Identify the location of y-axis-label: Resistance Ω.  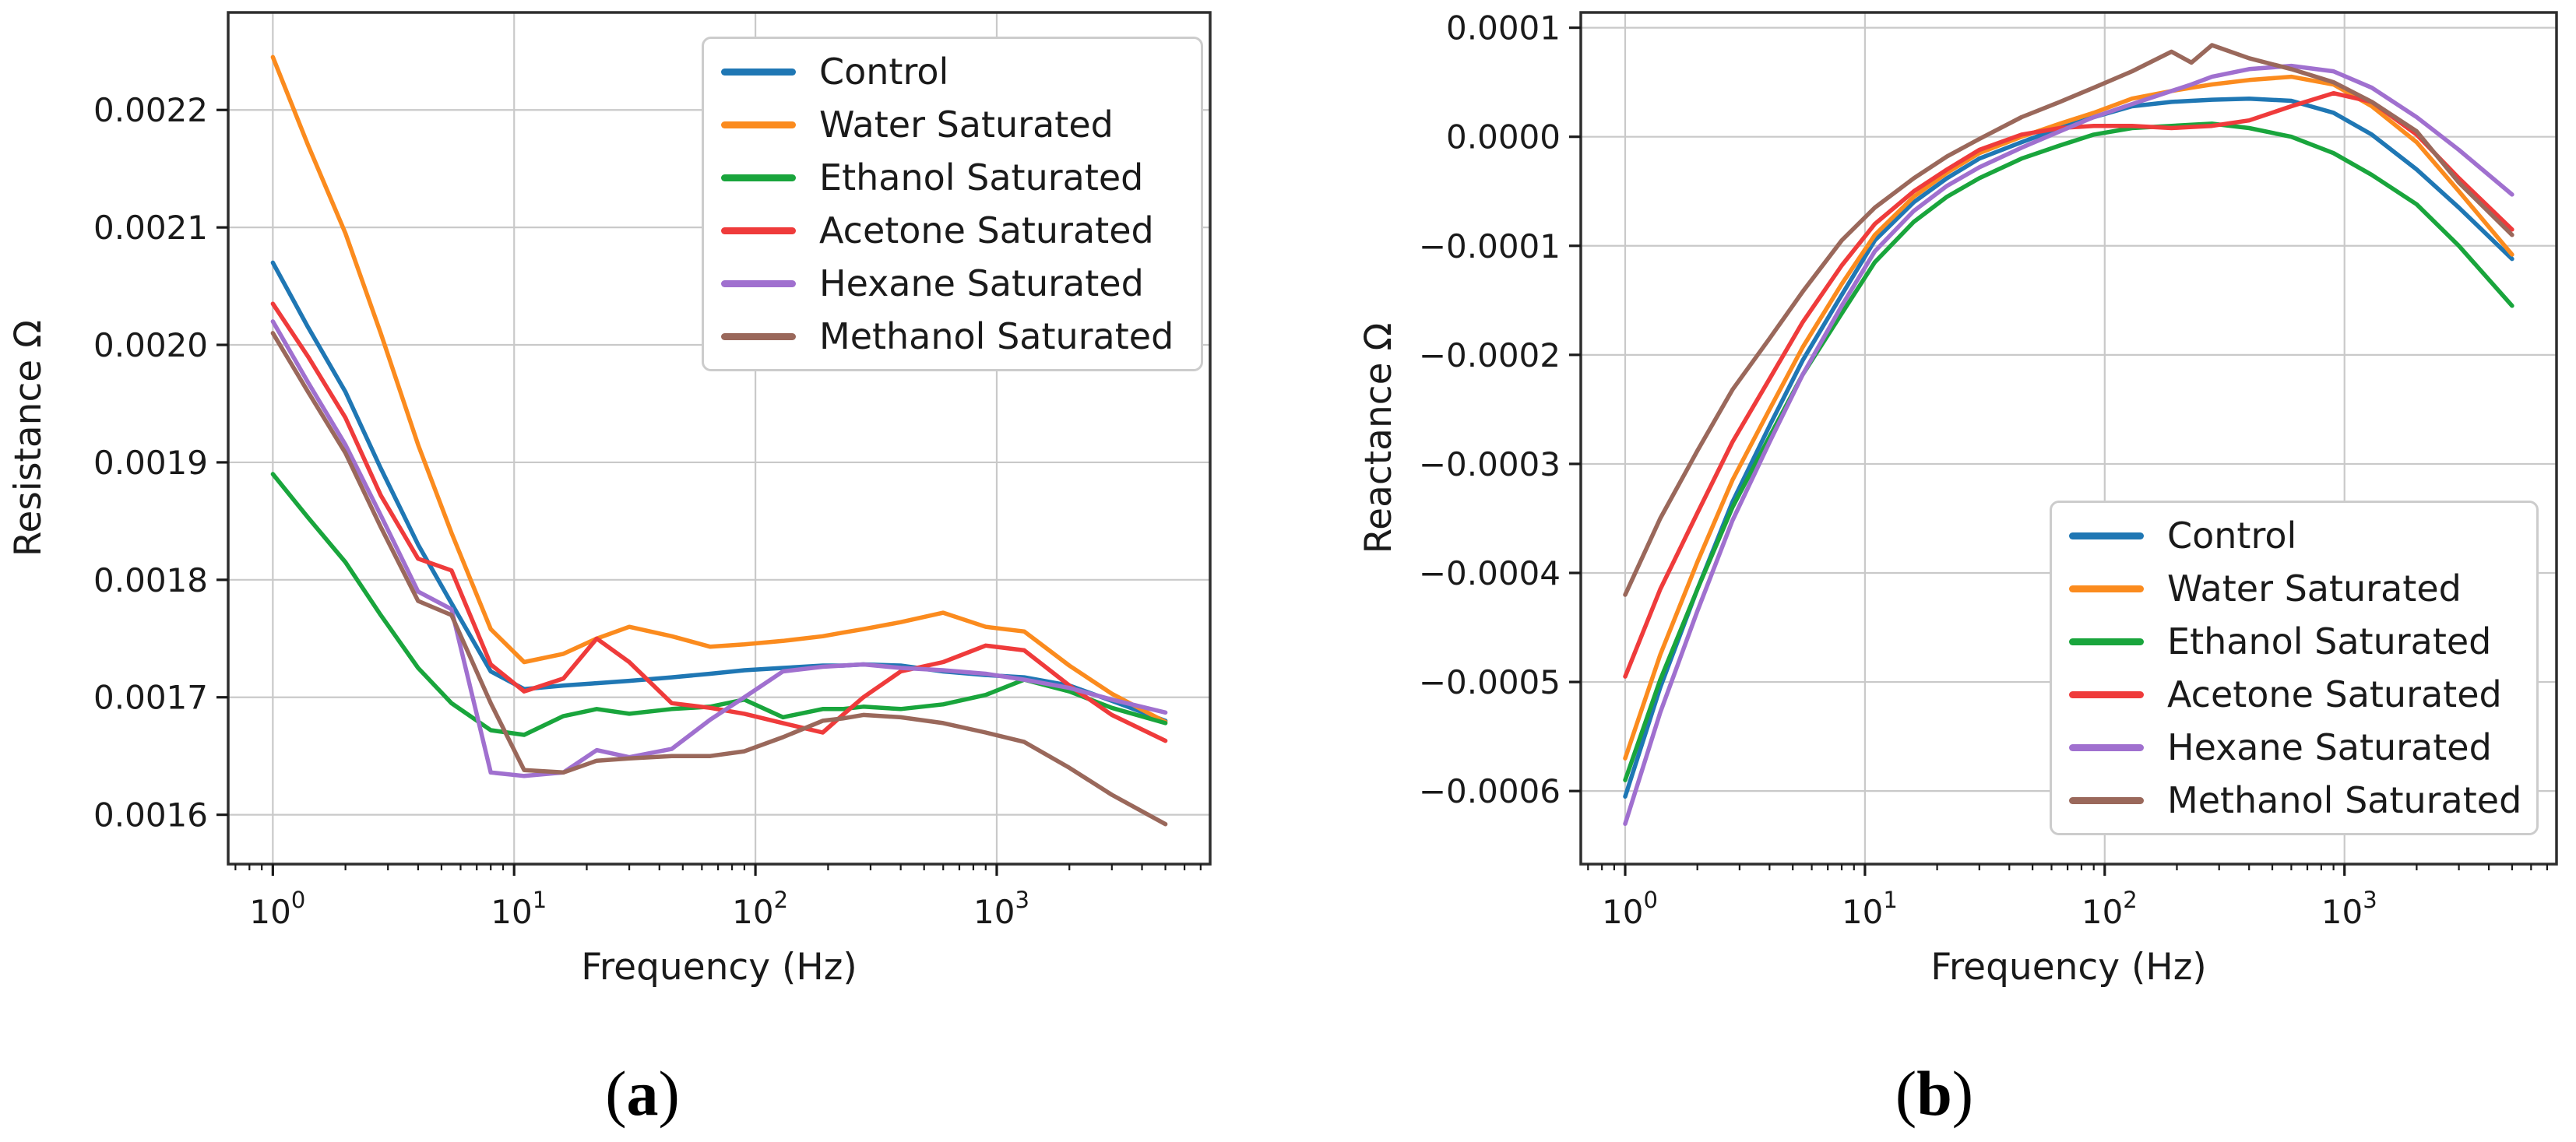
(28, 439).